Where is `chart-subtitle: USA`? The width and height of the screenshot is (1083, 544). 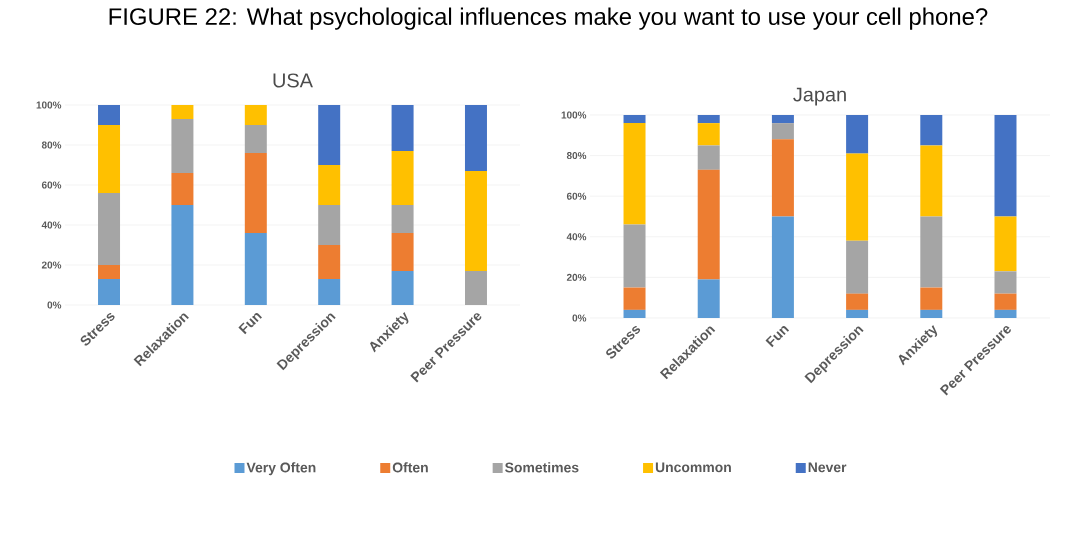 chart-subtitle: USA is located at coordinates (293, 80).